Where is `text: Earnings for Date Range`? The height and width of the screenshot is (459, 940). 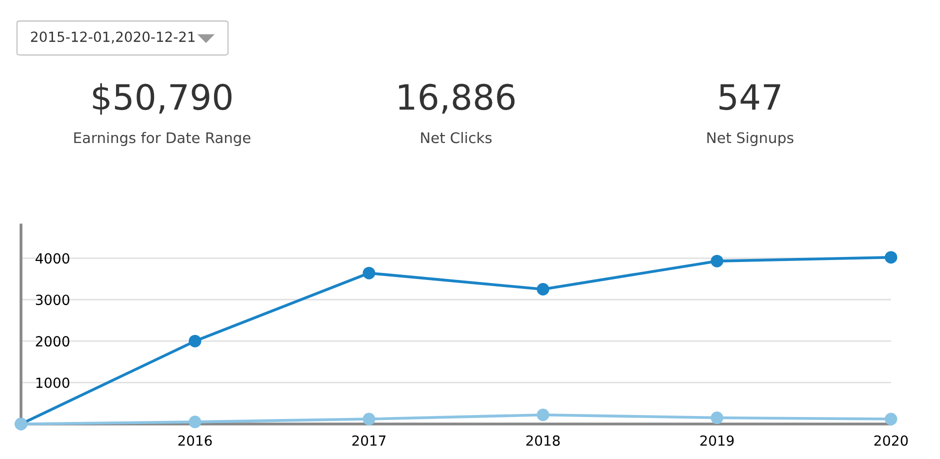
text: Earnings for Date Range is located at coordinates (162, 139).